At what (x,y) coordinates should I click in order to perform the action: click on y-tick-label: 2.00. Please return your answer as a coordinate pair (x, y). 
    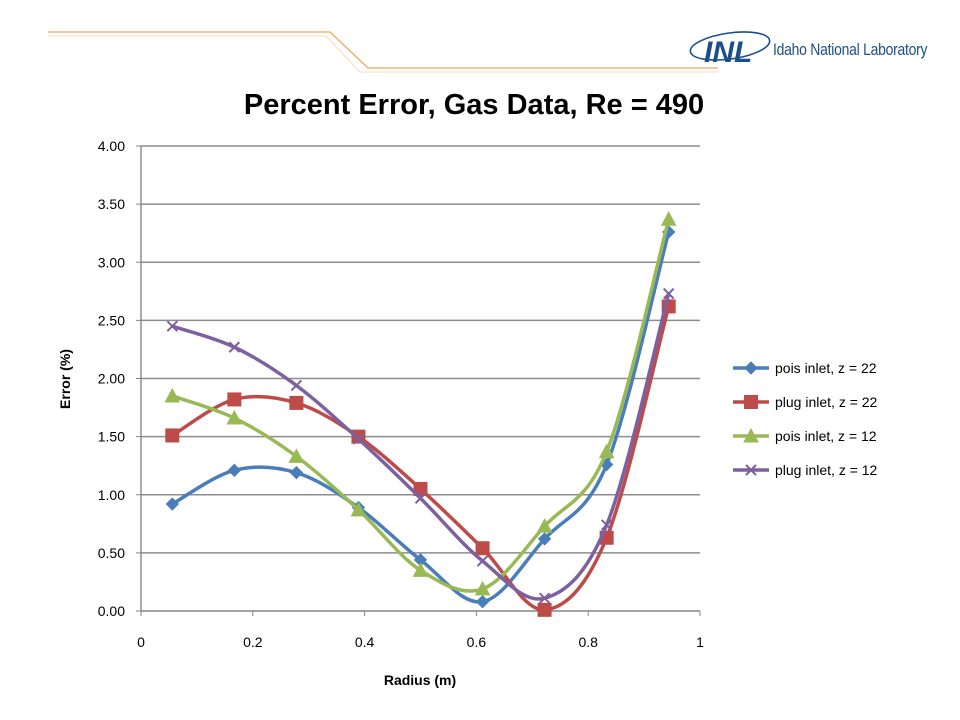
    Looking at the image, I should click on (111, 379).